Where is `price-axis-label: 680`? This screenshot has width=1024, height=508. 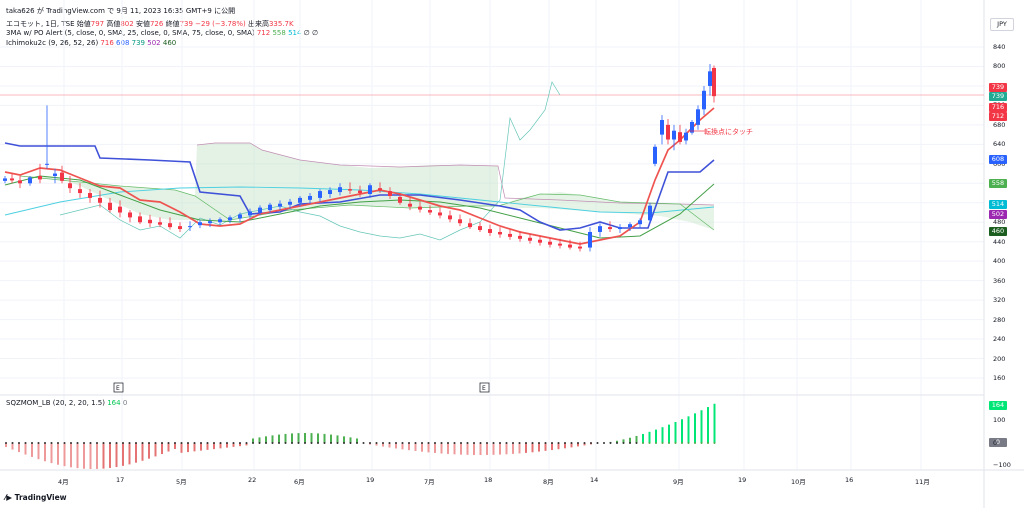 price-axis-label: 680 is located at coordinates (999, 124).